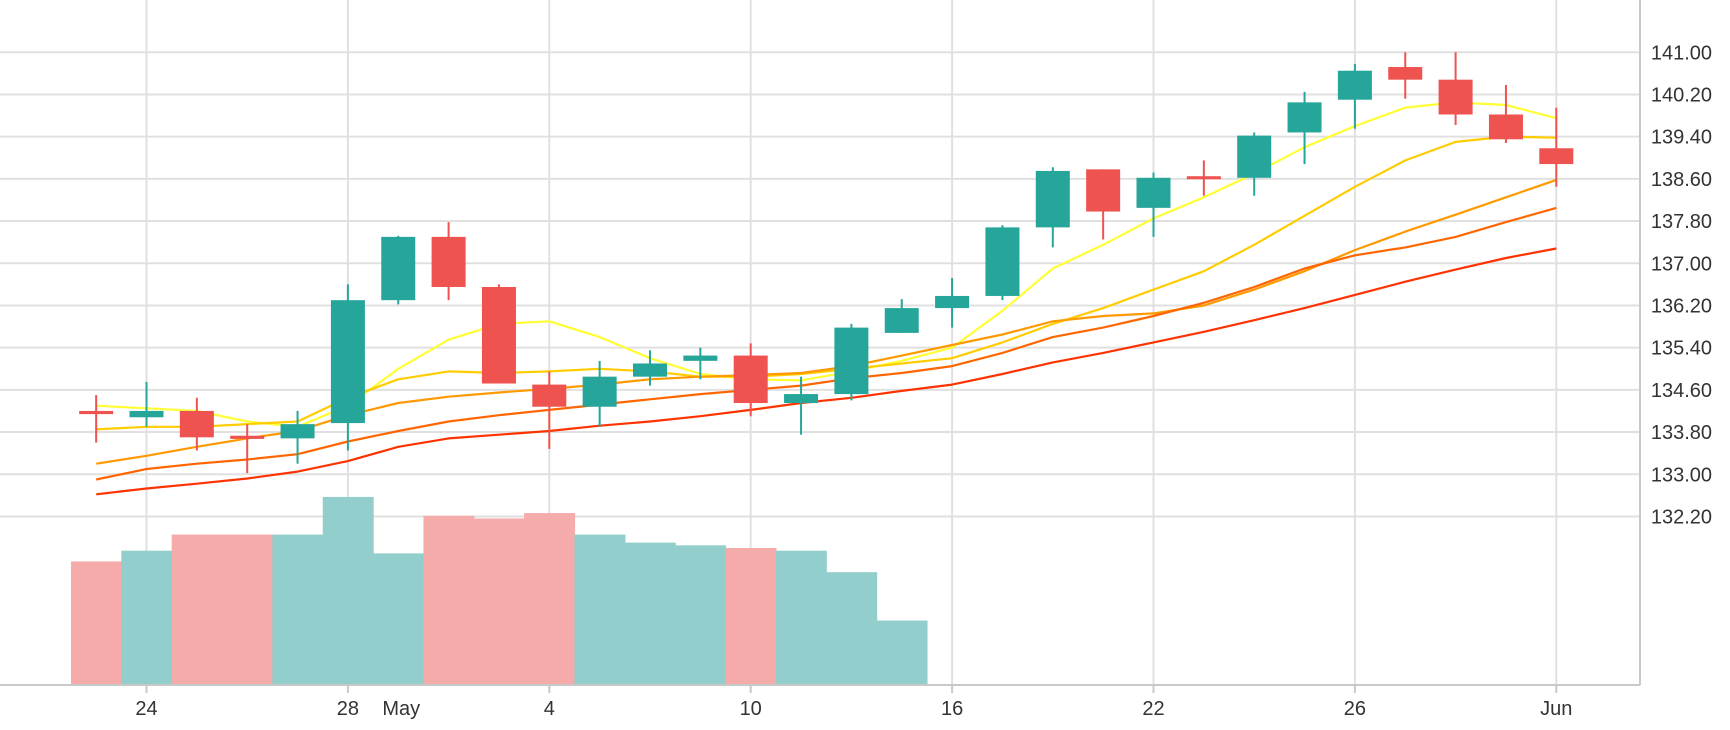 The height and width of the screenshot is (730, 1730). I want to click on y-tick-label: 136.20, so click(1681, 306).